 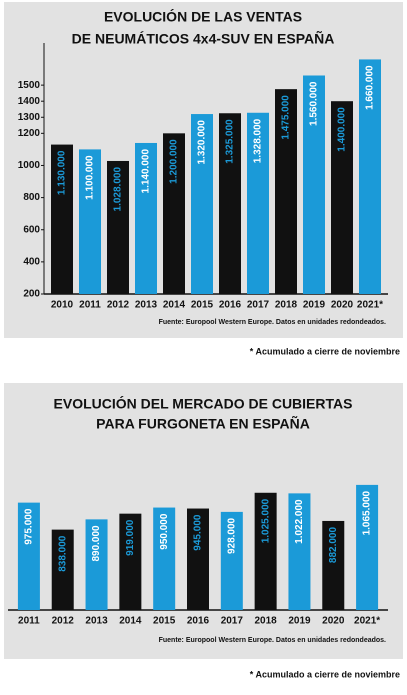 What do you see at coordinates (231, 535) in the screenshot?
I see `value-label: 928.000` at bounding box center [231, 535].